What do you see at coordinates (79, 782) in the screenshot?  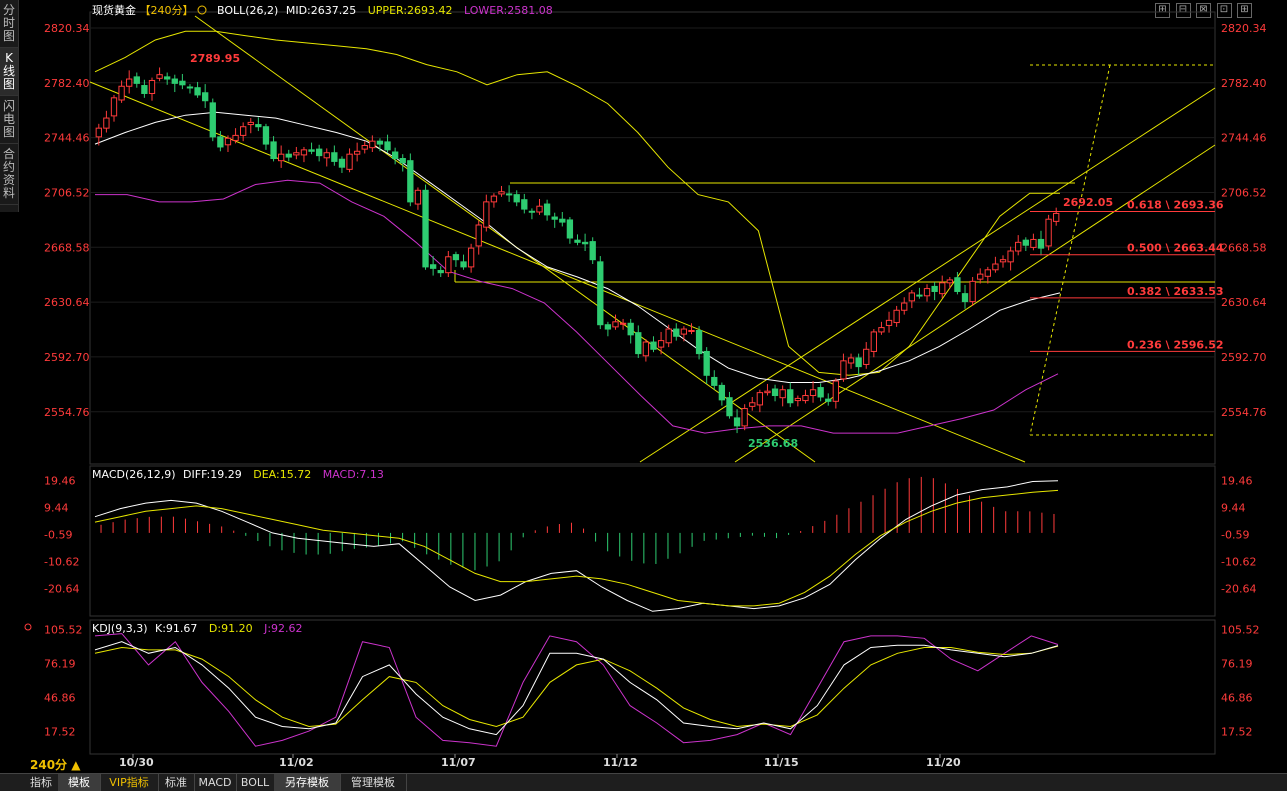 I see `tab-template: 模板` at bounding box center [79, 782].